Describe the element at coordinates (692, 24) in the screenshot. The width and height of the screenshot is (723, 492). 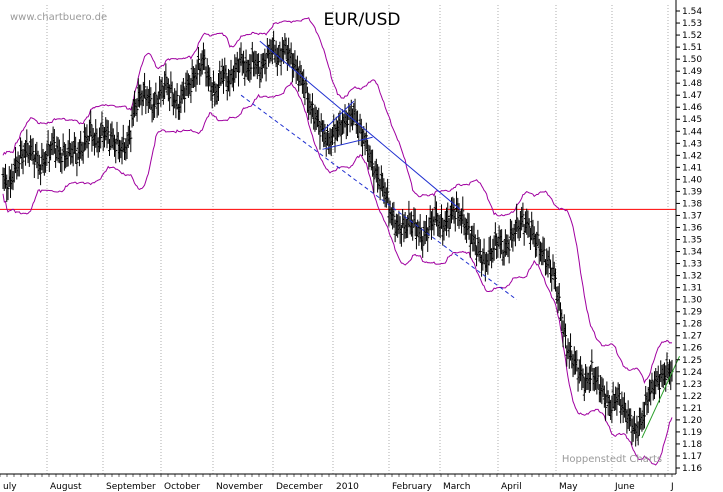
I see `y-tick-label: 1.53` at that location.